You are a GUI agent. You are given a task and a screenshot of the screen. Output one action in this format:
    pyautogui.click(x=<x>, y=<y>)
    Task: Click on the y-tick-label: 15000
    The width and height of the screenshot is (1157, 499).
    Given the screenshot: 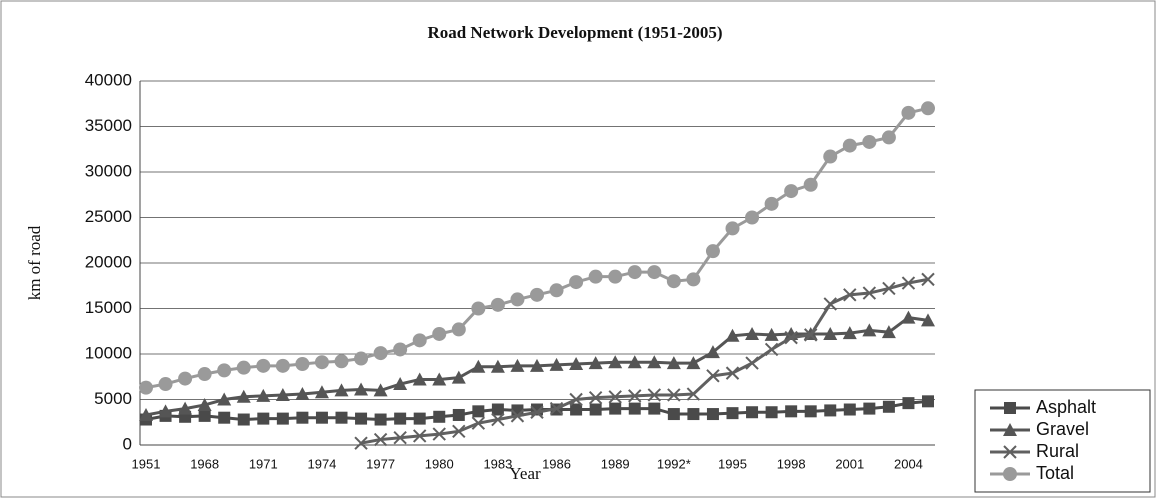 What is the action you would take?
    pyautogui.click(x=108, y=307)
    